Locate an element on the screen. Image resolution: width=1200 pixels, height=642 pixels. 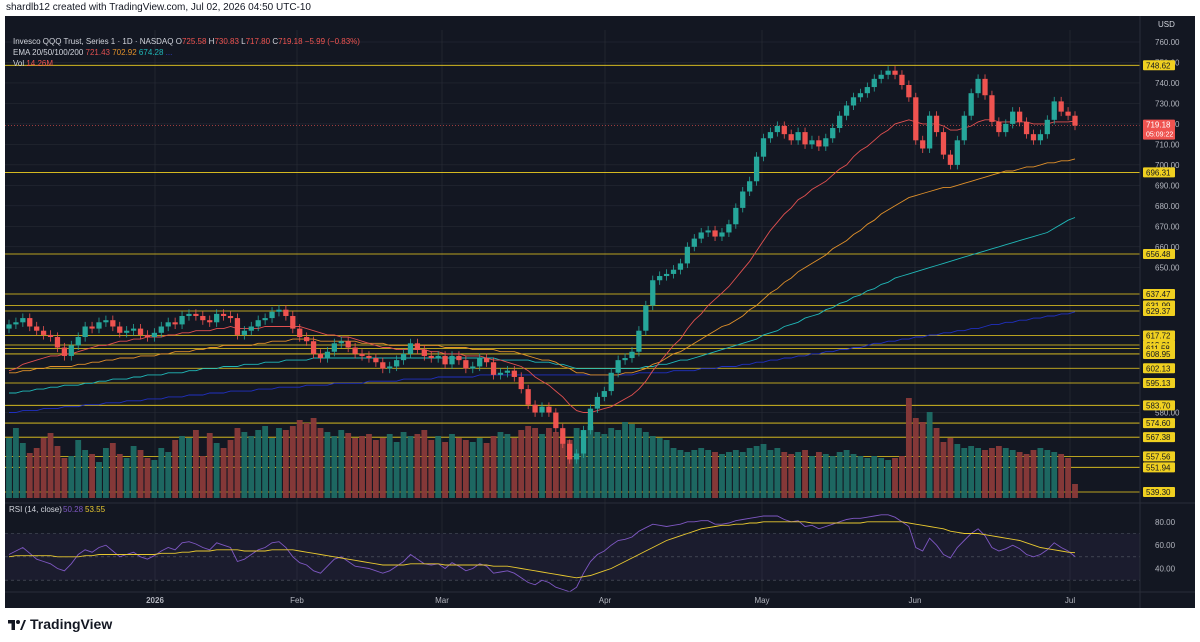
rsi-ma-line is located at coordinates (542, 550).